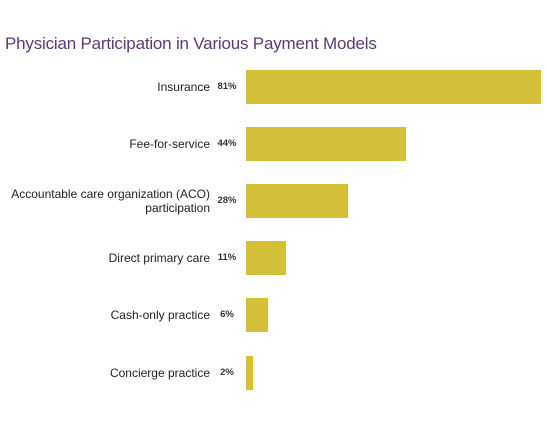 This screenshot has width=546, height=432. I want to click on value-label: 28%, so click(227, 201).